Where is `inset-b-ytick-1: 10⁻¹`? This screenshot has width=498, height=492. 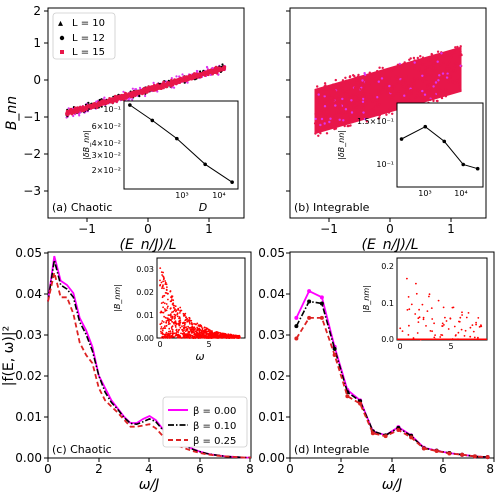 inset-b-ytick-1: 10⁻¹ is located at coordinates (385, 164).